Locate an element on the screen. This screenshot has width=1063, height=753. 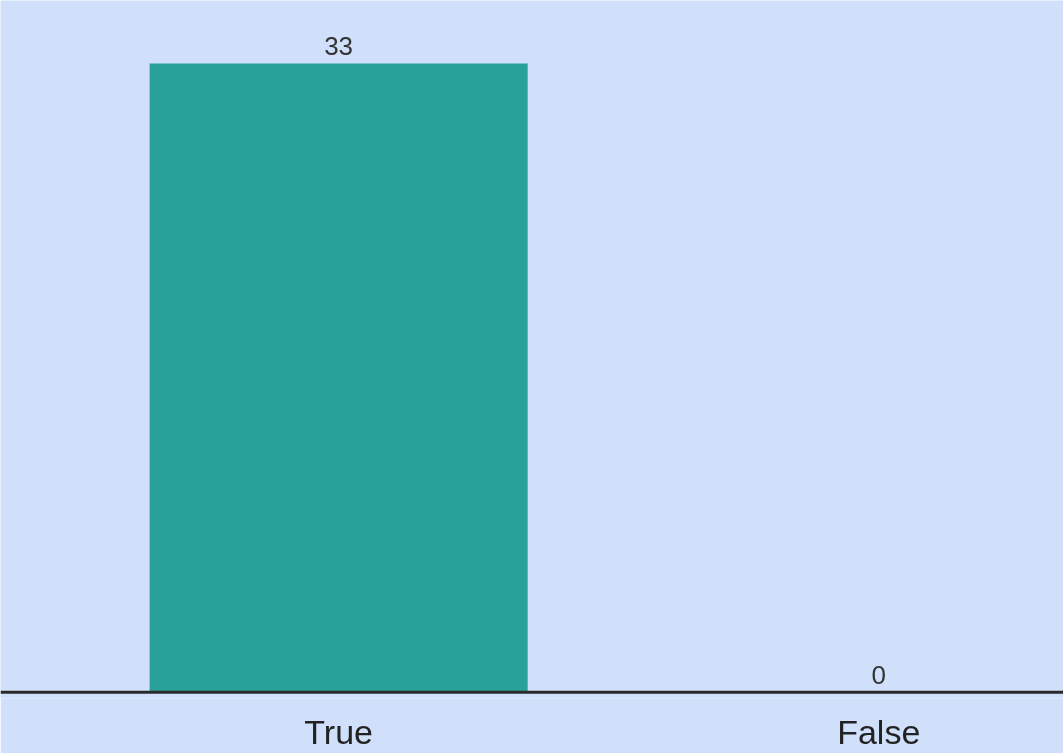
data-label: 0 is located at coordinates (879, 675).